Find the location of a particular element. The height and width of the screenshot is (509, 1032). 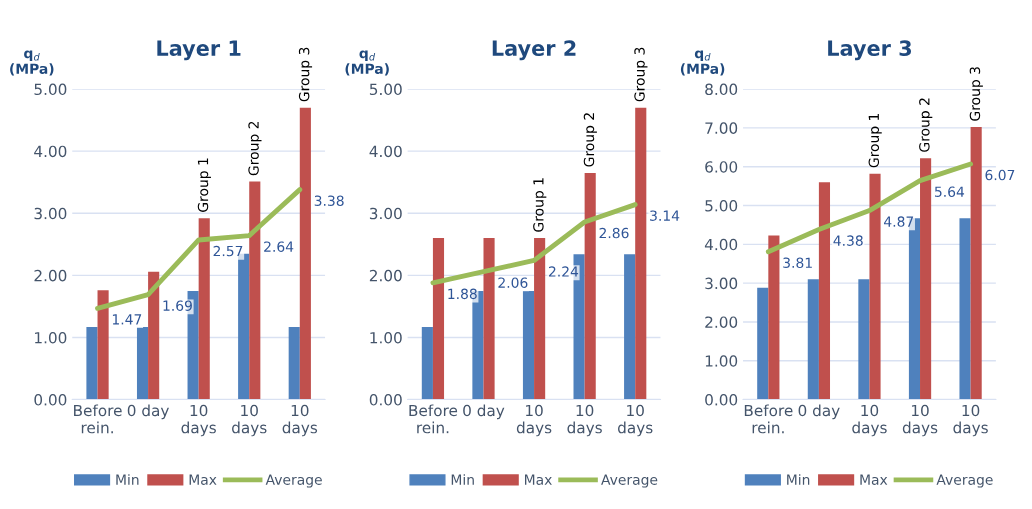

data-label: 2.57 is located at coordinates (228, 251).